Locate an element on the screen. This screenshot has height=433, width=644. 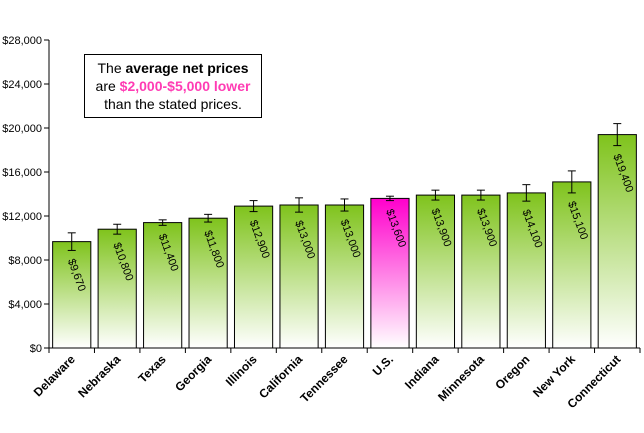
bar-tennessee is located at coordinates (344, 276).